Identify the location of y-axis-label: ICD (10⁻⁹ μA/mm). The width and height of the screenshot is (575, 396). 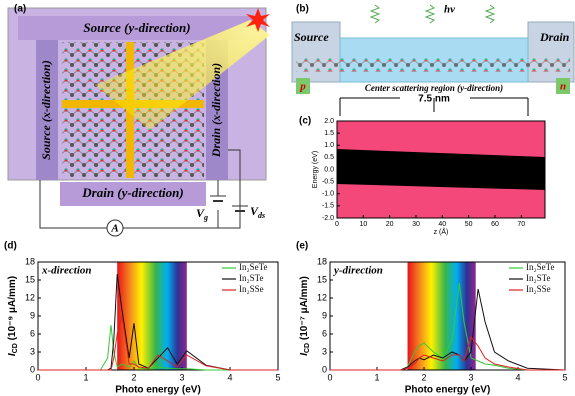
(13, 316).